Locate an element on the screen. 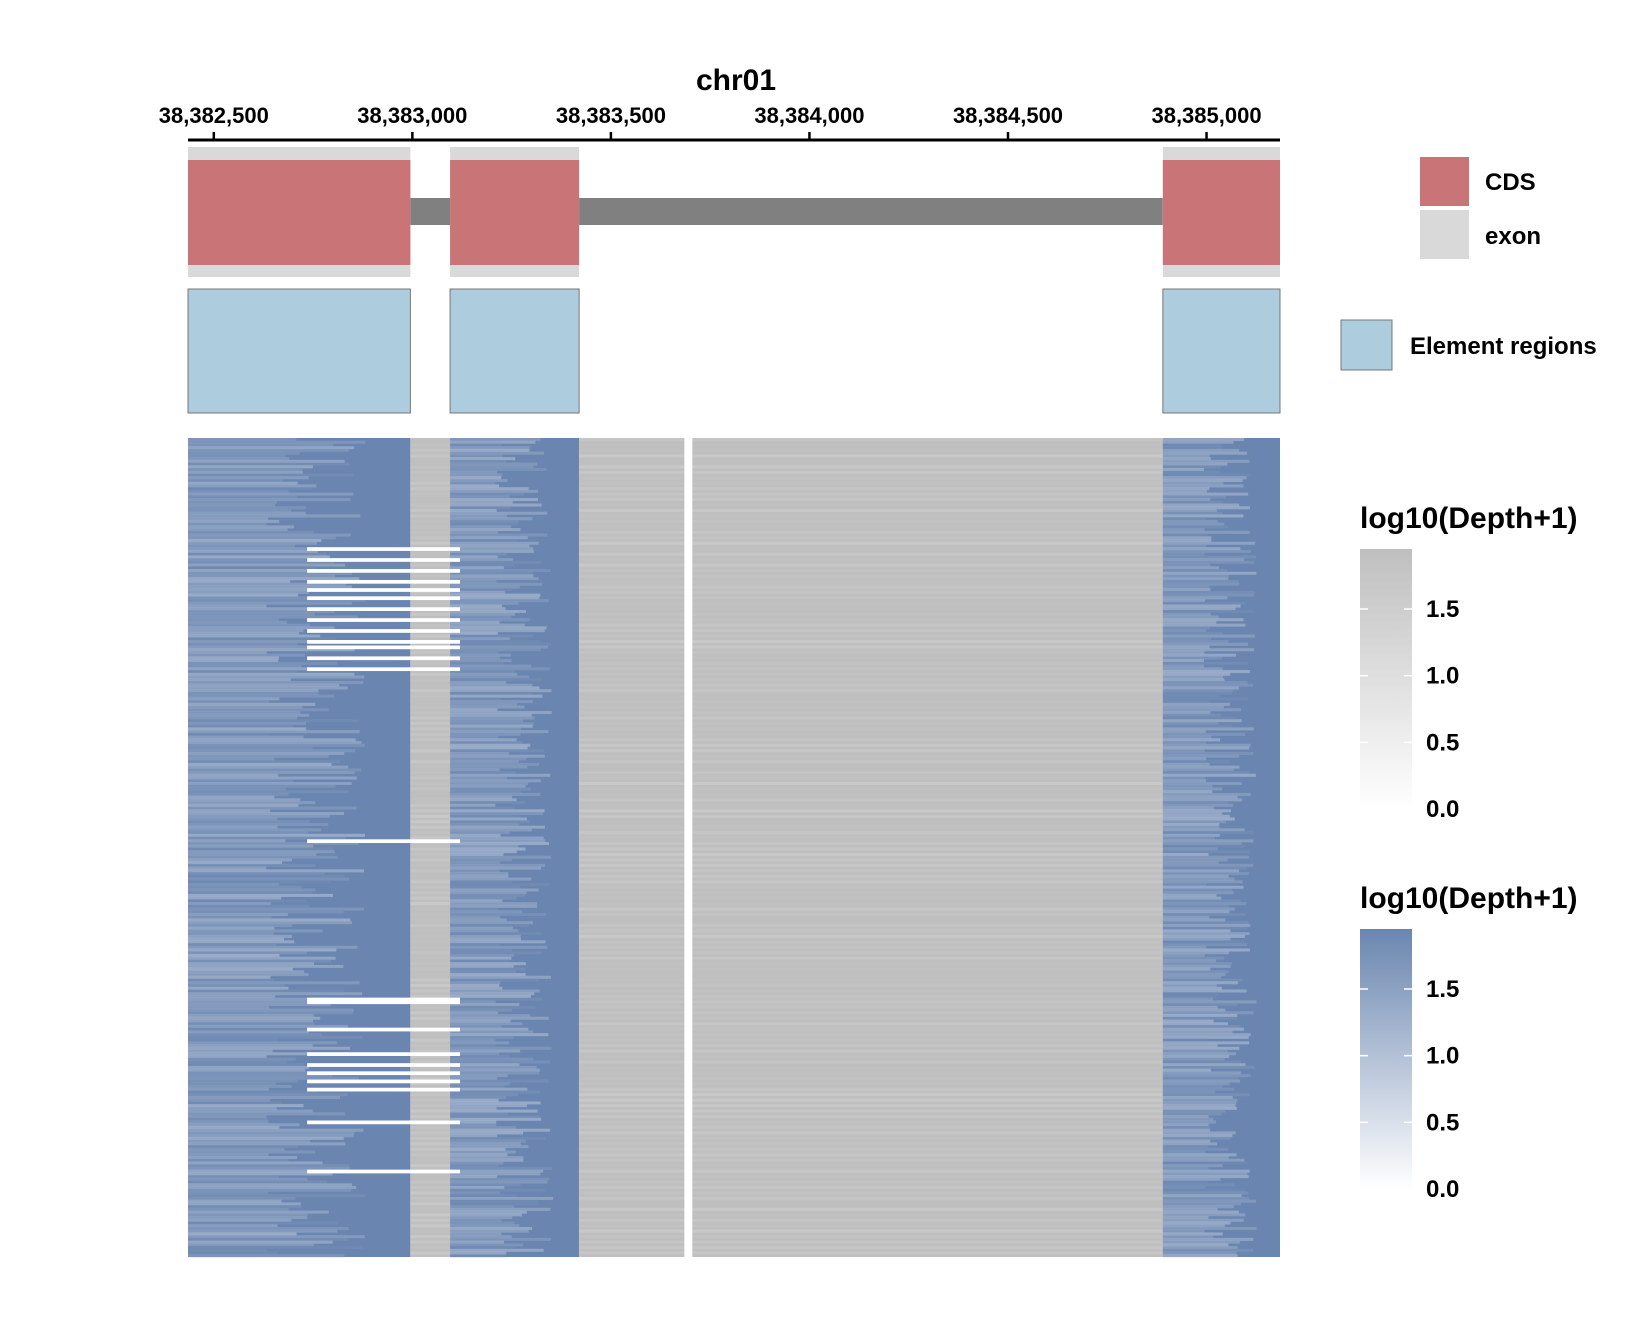  colorbar-tick-label: 1.0 is located at coordinates (1442, 676).